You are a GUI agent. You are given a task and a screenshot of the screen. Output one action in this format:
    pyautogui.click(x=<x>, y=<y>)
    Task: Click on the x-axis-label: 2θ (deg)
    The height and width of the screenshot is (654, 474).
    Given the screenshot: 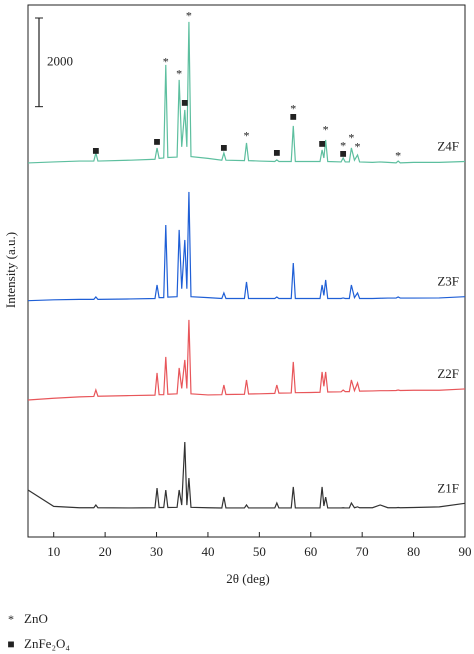 What is the action you would take?
    pyautogui.click(x=247, y=578)
    